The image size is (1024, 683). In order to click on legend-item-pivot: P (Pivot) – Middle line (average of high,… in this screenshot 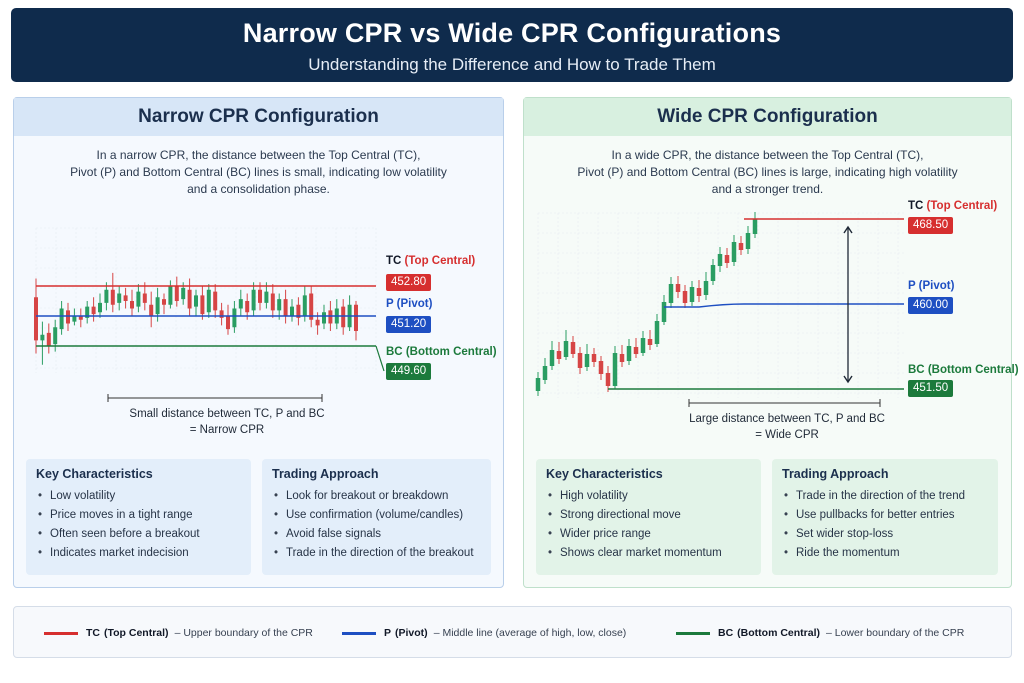, I will do `click(484, 633)`.